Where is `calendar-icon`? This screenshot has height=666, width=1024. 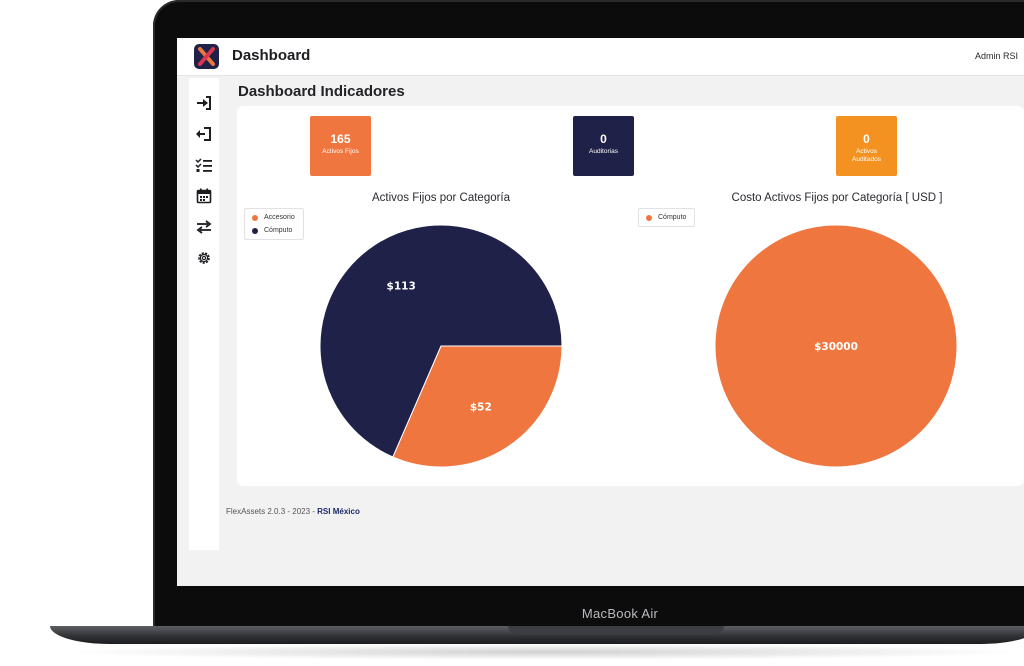 calendar-icon is located at coordinates (204, 196).